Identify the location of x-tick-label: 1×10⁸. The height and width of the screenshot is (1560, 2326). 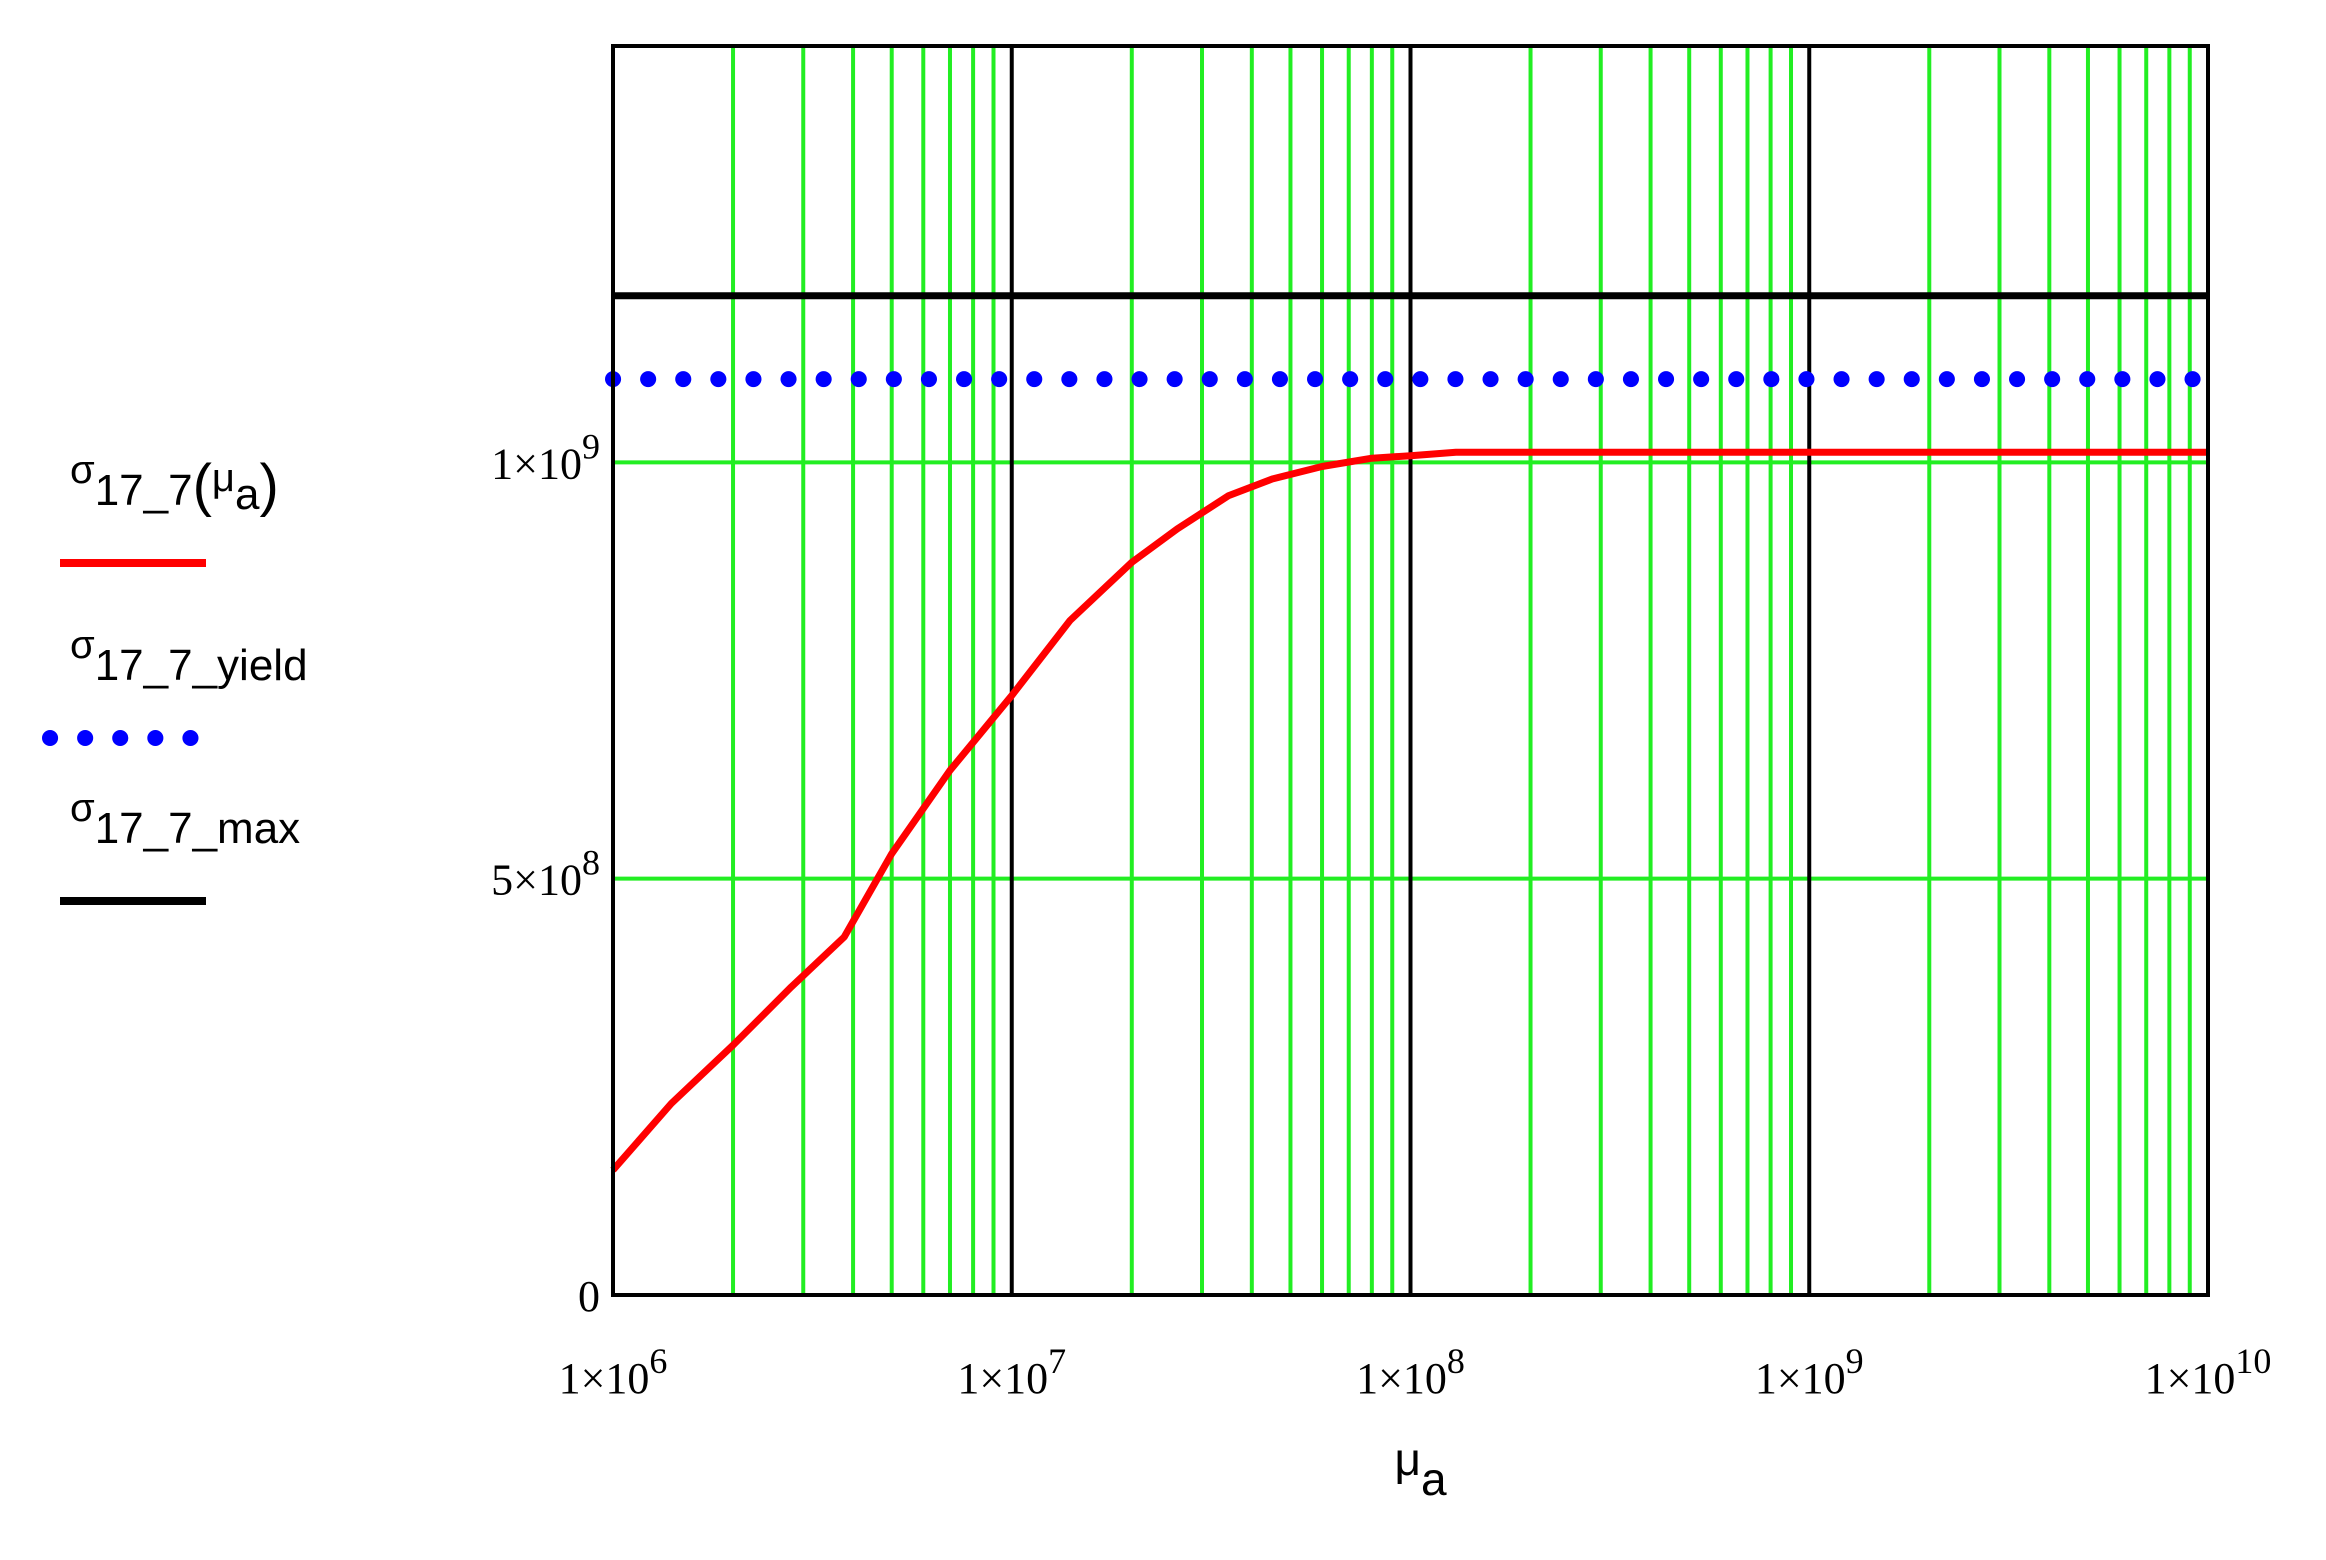
(1410, 1372).